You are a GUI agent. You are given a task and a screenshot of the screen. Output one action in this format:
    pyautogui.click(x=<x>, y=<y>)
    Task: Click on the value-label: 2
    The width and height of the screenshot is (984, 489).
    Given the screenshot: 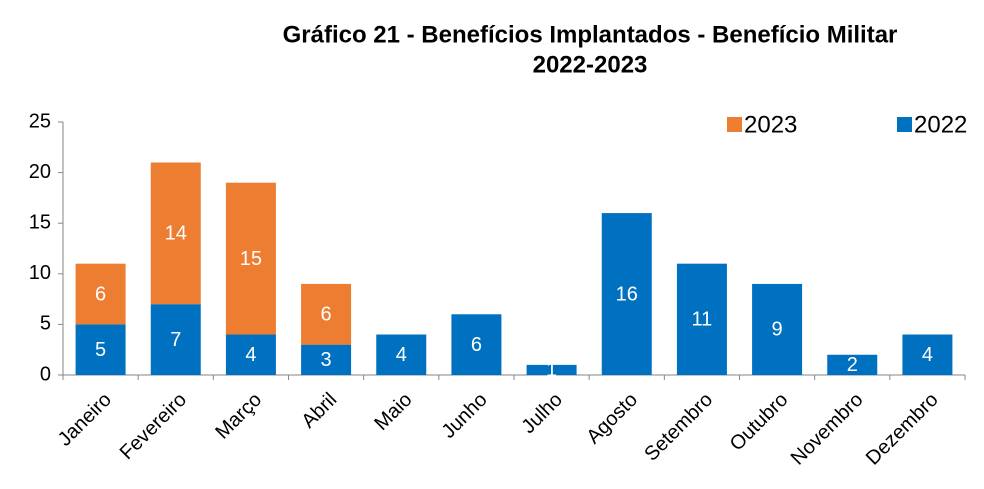 What is the action you would take?
    pyautogui.click(x=852, y=365)
    